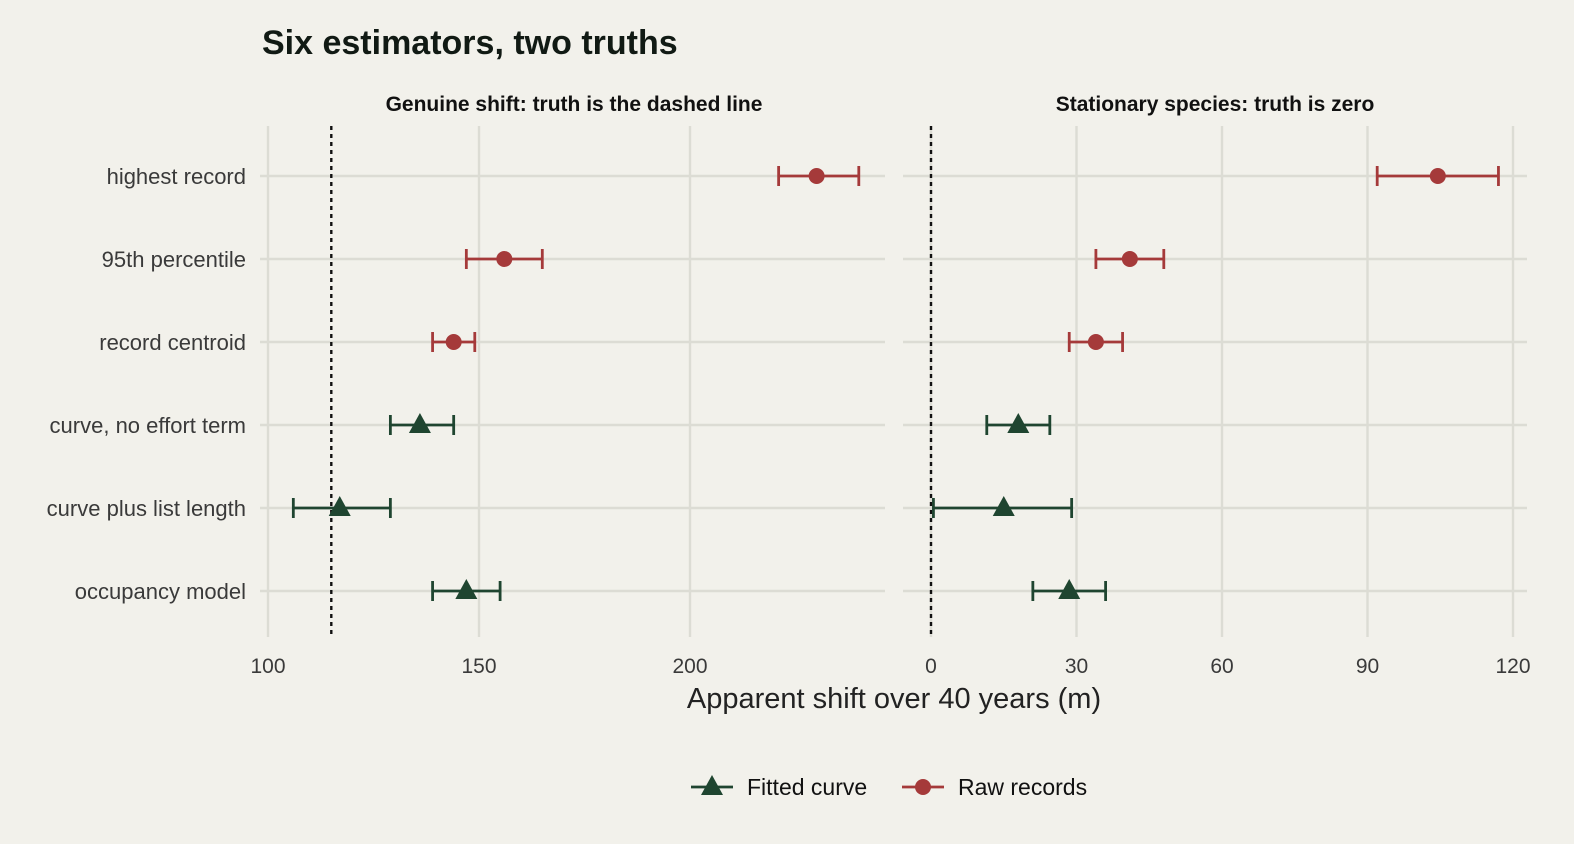 Image resolution: width=1574 pixels, height=844 pixels. I want to click on category-label-curve-plus-list-length: curve plus list length, so click(146, 508).